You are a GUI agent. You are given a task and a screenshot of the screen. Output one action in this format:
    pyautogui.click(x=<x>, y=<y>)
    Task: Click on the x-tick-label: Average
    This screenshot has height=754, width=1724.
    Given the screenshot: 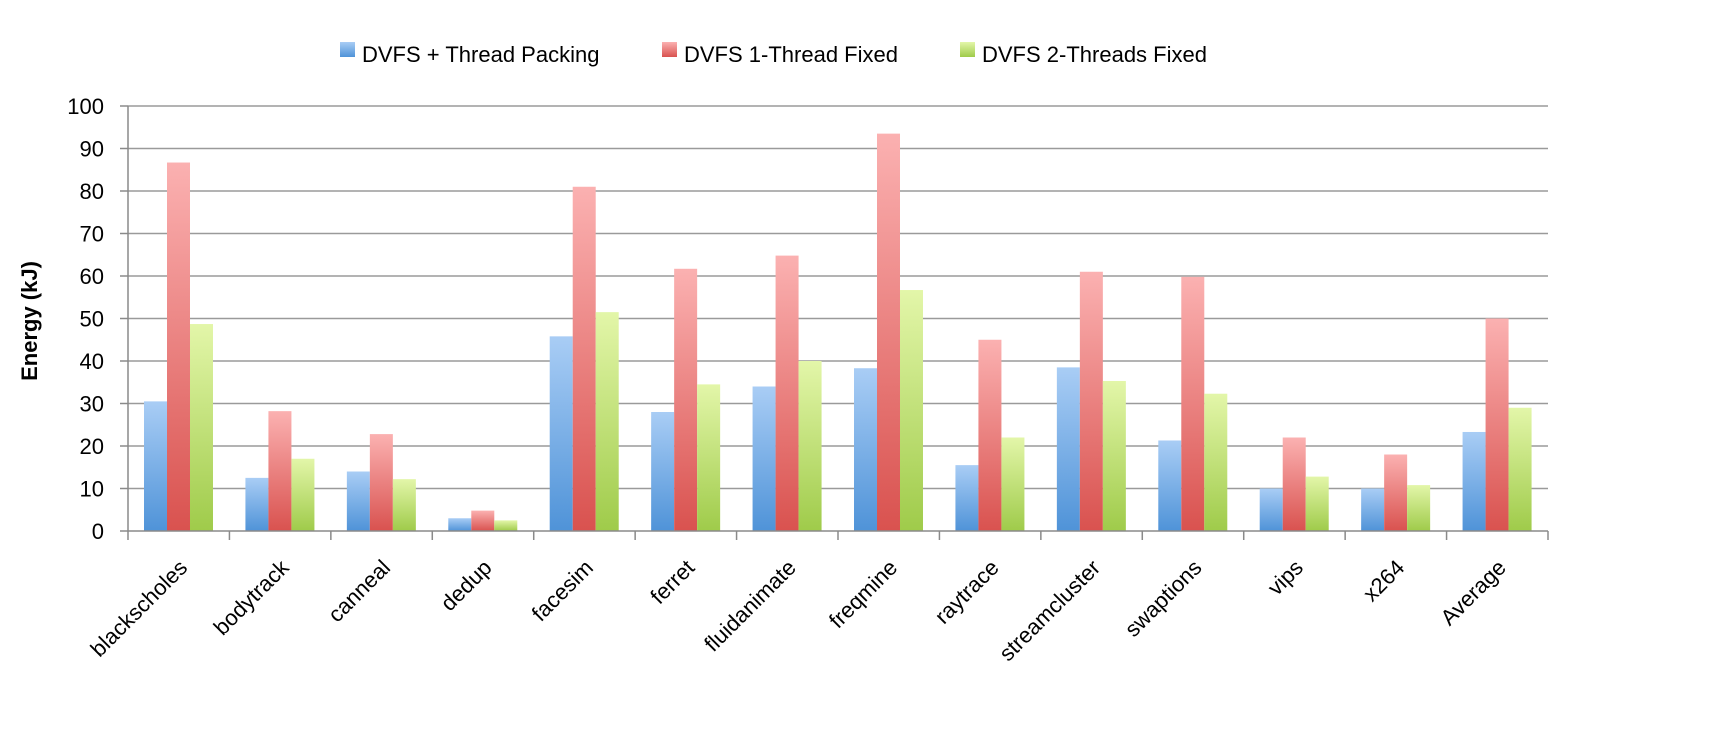 What is the action you would take?
    pyautogui.click(x=1472, y=592)
    